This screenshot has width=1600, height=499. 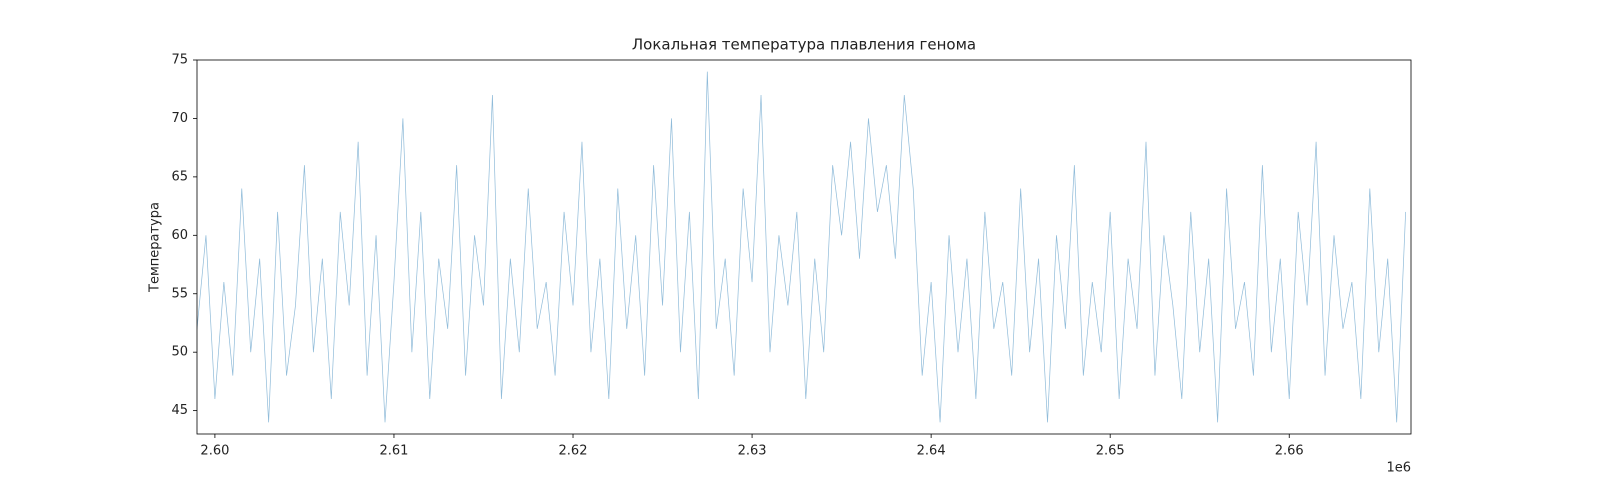 I want to click on x-tick-label: 2.61, so click(x=393, y=451).